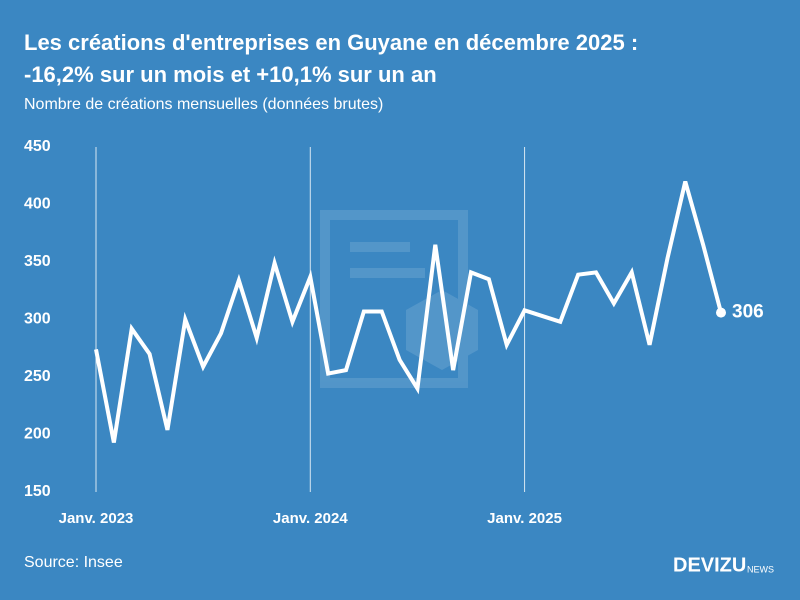 The width and height of the screenshot is (800, 600). Describe the element at coordinates (709, 565) in the screenshot. I see `brand: DEVIZU` at that location.